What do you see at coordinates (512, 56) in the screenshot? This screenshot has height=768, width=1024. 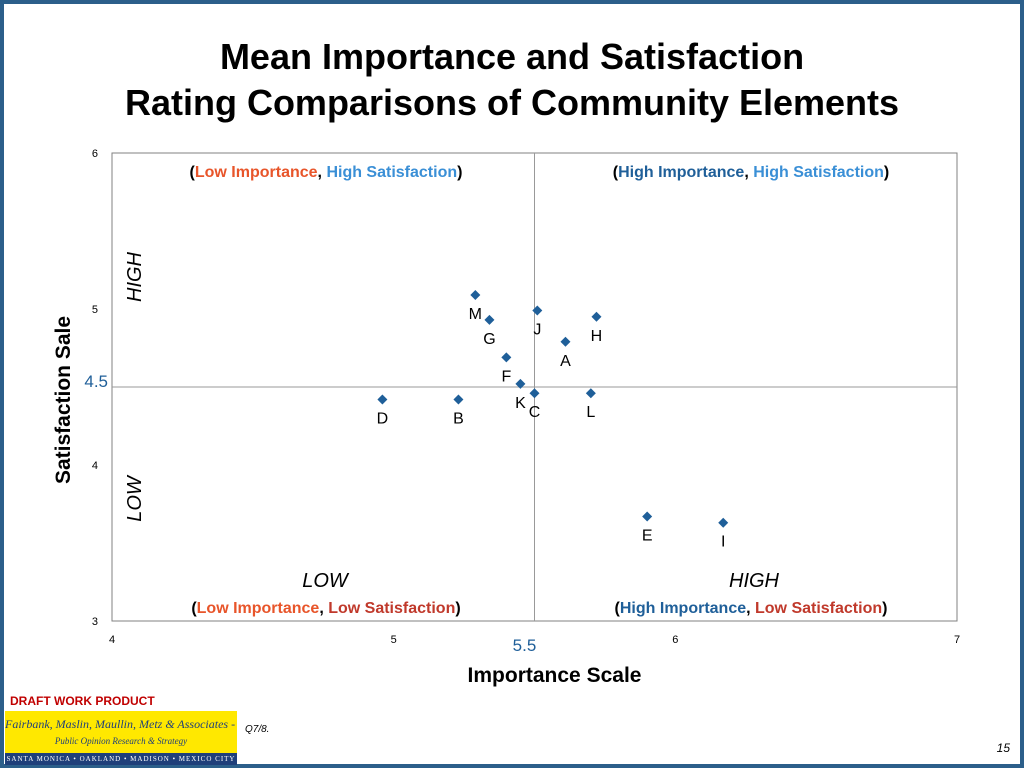 I see `title-line-1: Mean Importance and Satisfaction` at bounding box center [512, 56].